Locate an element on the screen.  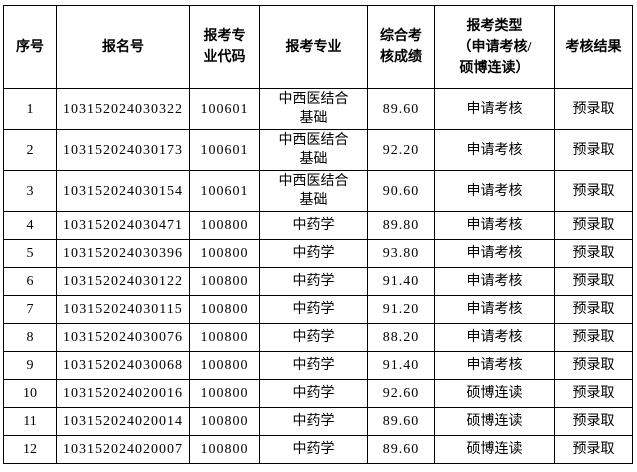
cell-seq: 4 is located at coordinates (30, 225).